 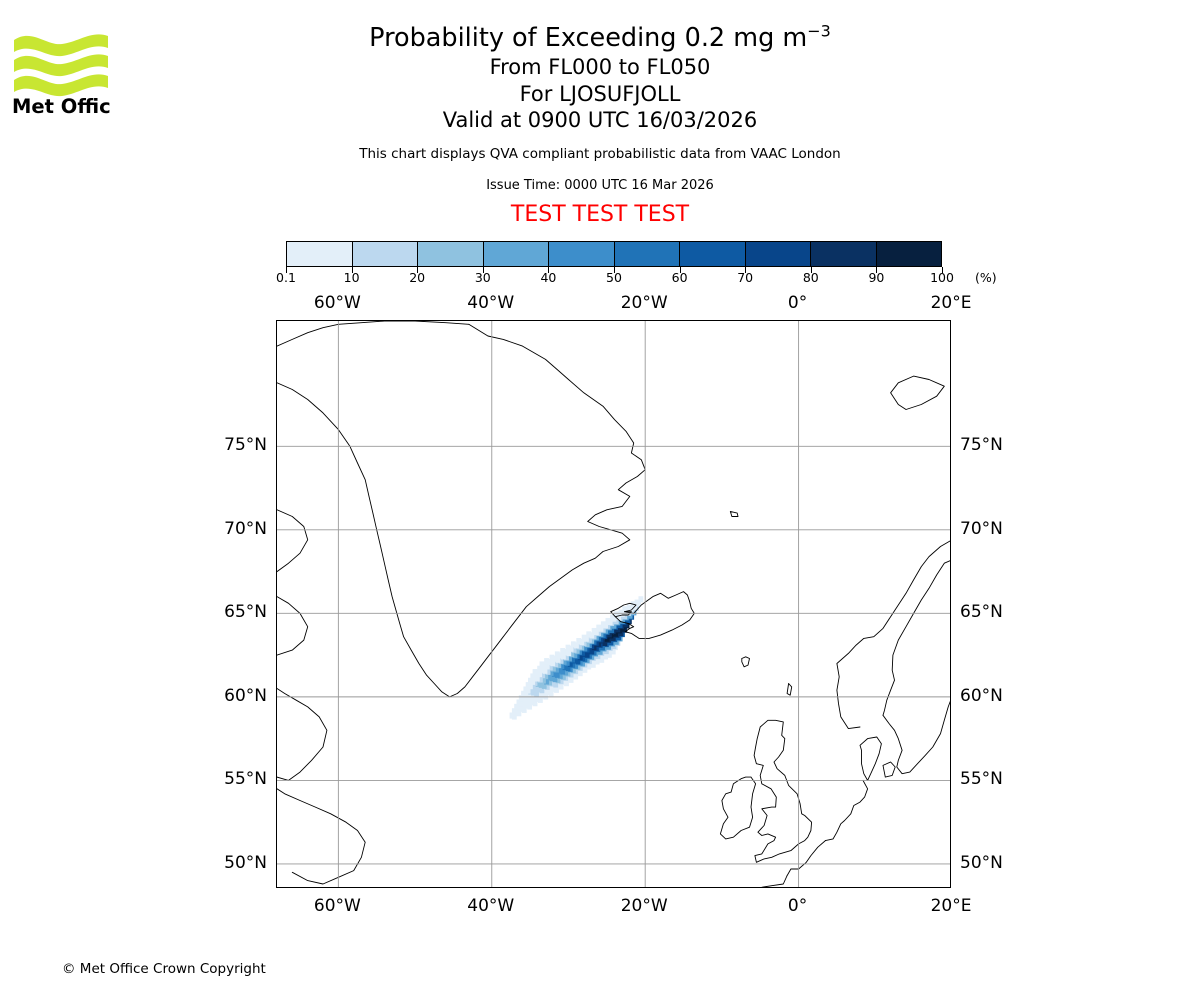 I want to click on lat-label-right: 70°N, so click(x=981, y=528).